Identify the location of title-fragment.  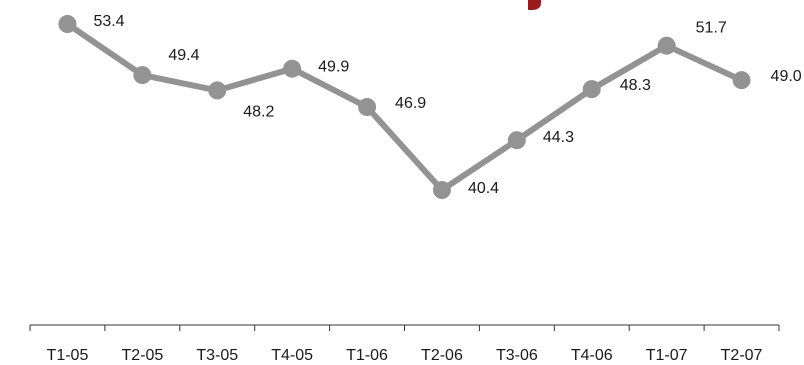
(534, 5).